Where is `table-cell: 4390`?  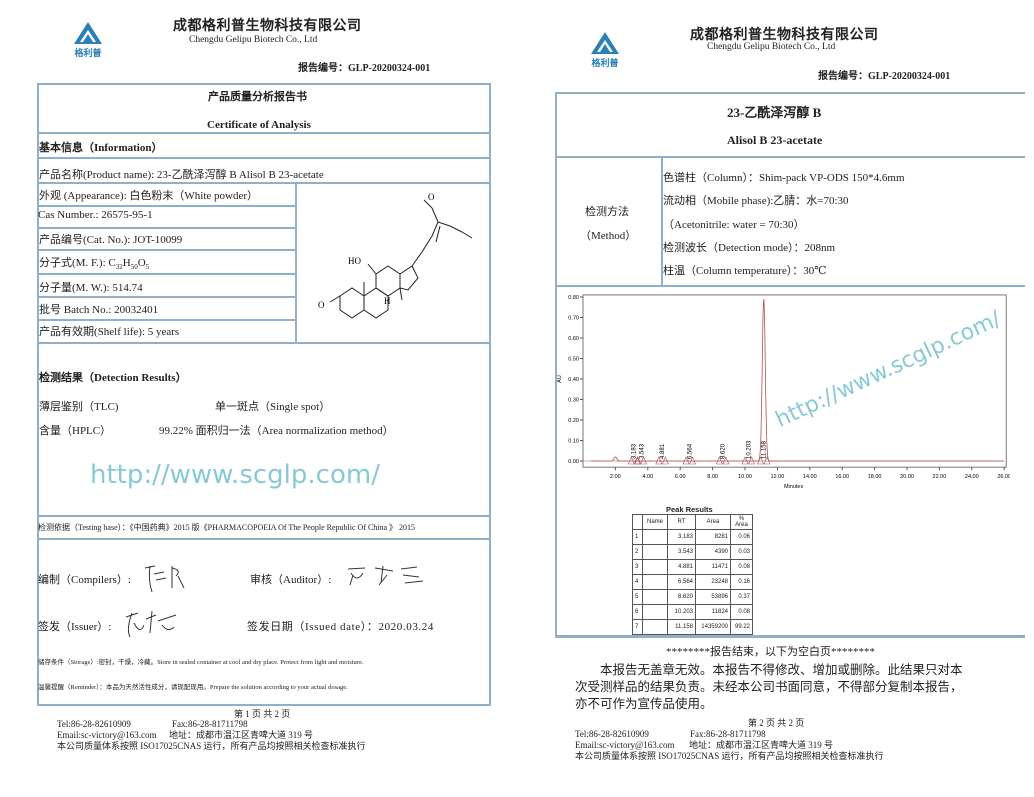 table-cell: 4390 is located at coordinates (713, 552).